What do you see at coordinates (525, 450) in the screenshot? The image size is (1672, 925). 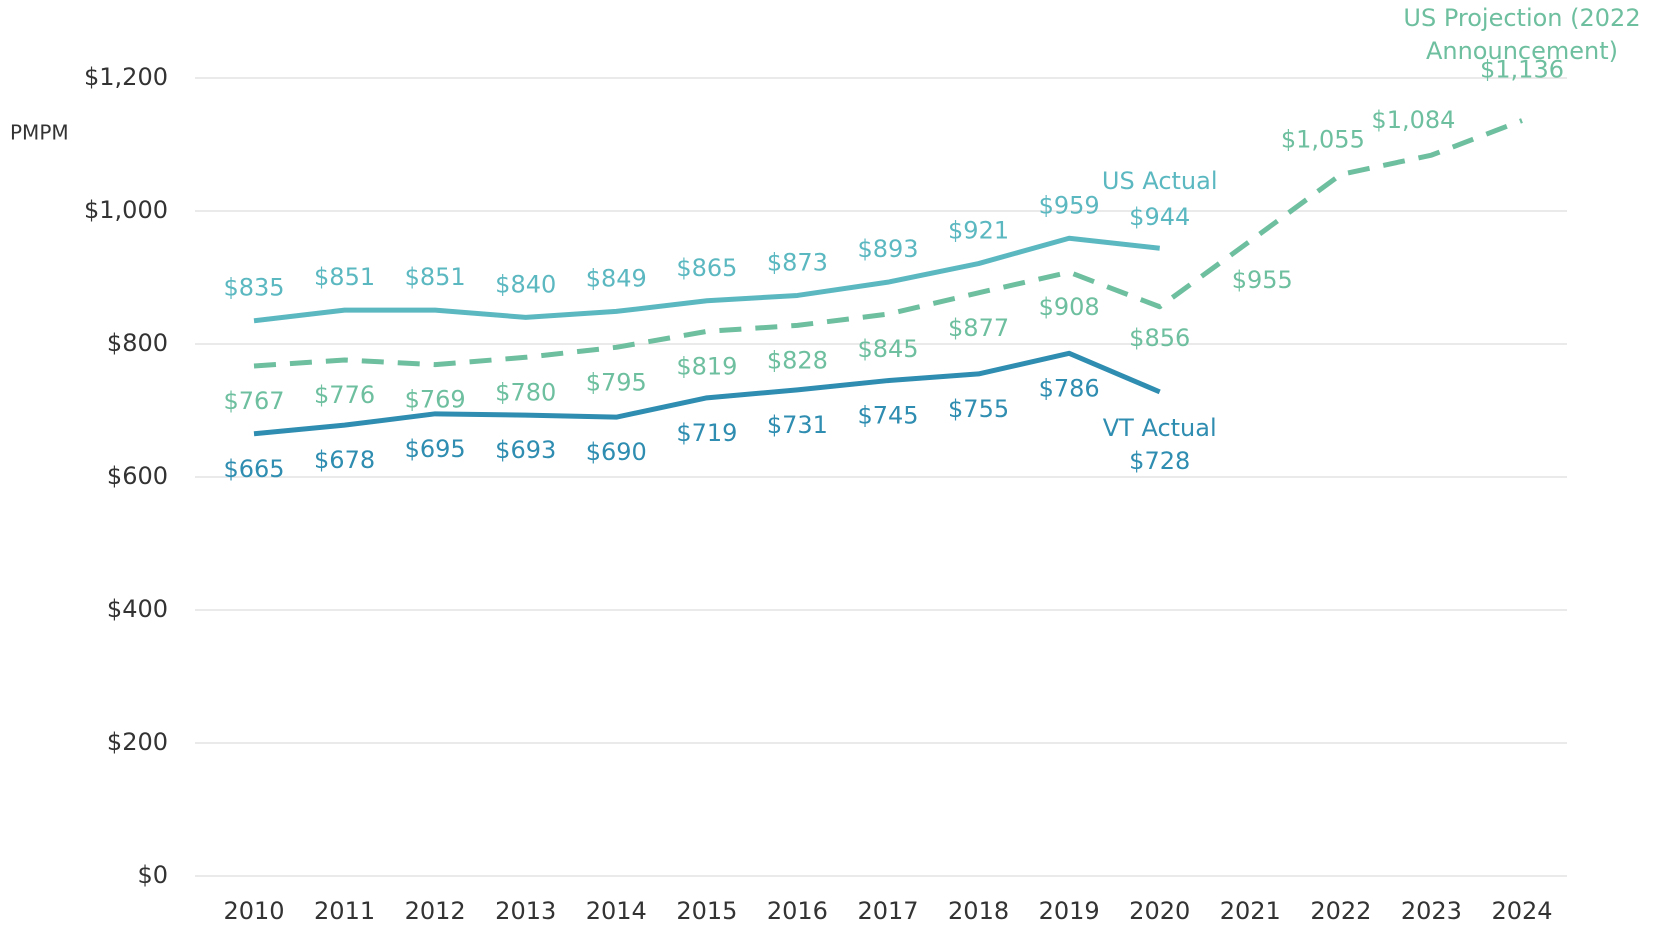 I see `data-label: $693` at bounding box center [525, 450].